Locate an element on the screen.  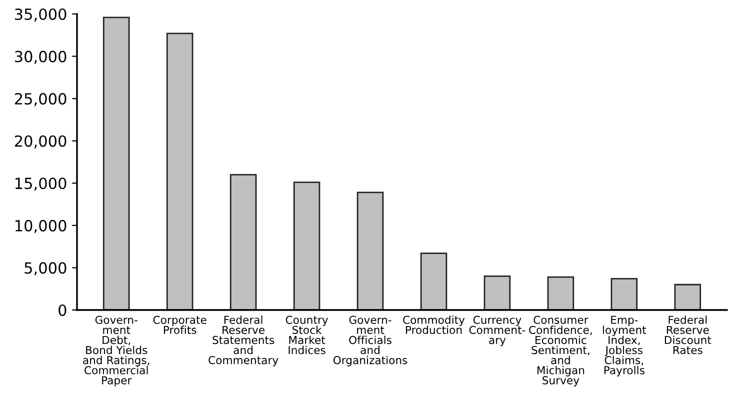
x-tick-label: Federal Reserve Statements and Commentary is located at coordinates (243, 341).